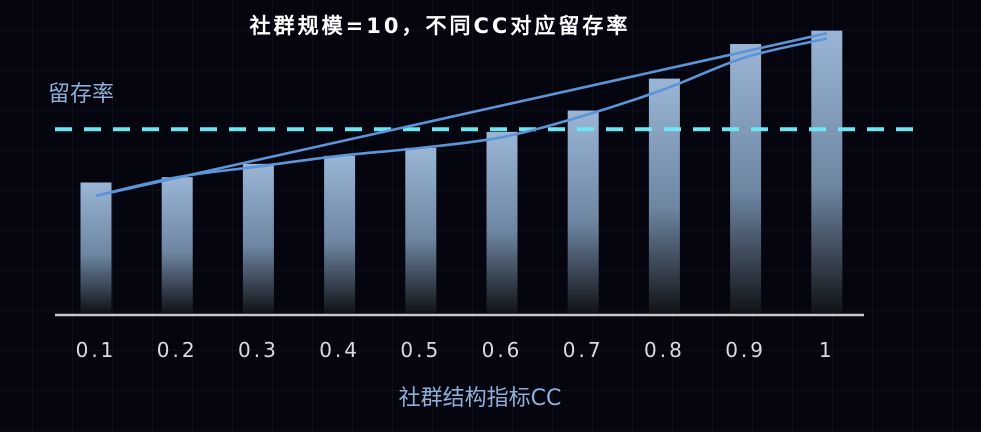 This screenshot has width=981, height=432. What do you see at coordinates (583, 212) in the screenshot?
I see `bar-0.7` at bounding box center [583, 212].